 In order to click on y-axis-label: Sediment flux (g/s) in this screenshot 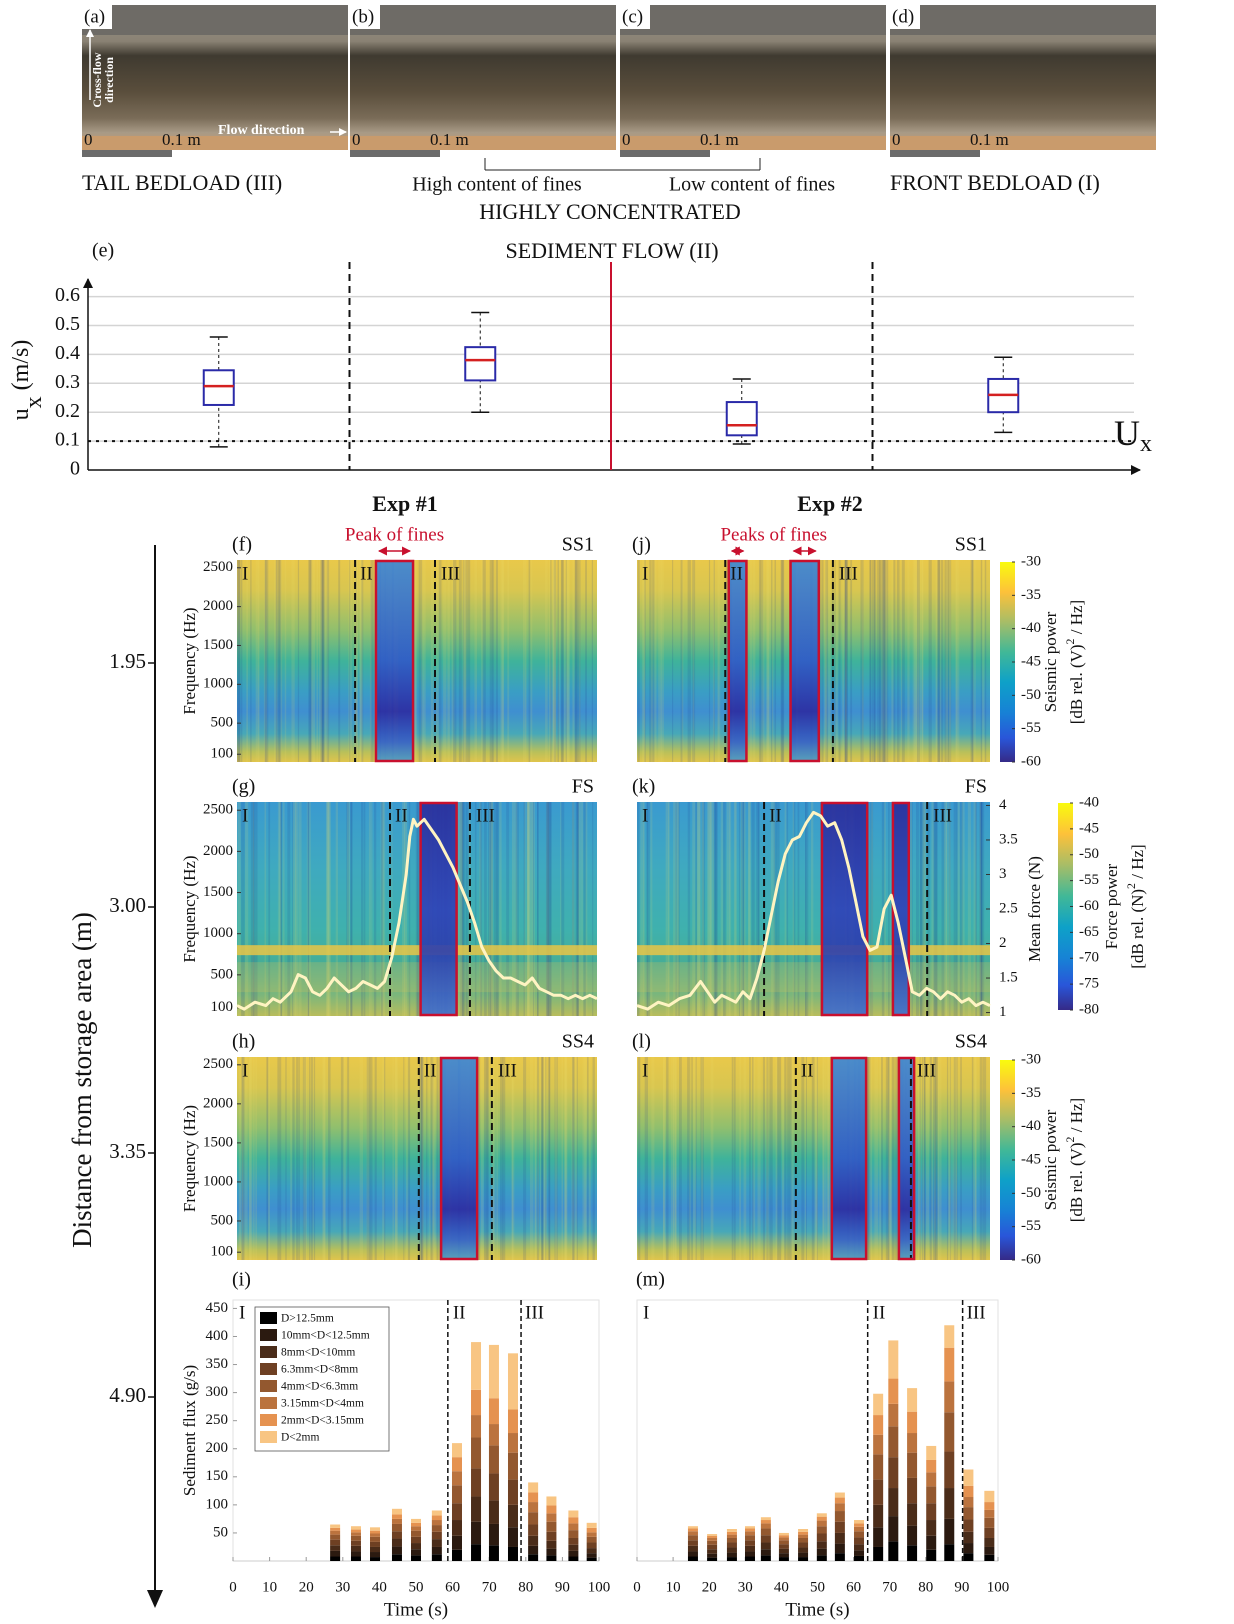, I will do `click(189, 1430)`.